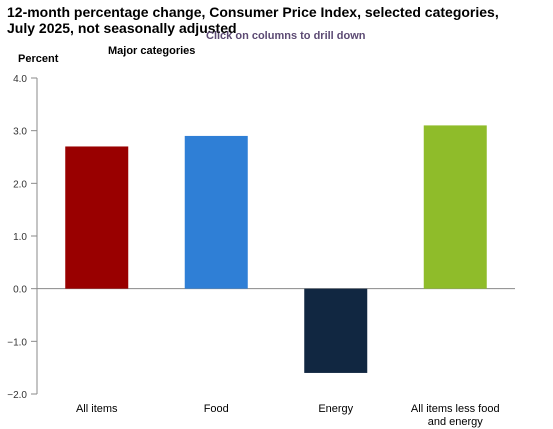 Image resolution: width=553 pixels, height=429 pixels. What do you see at coordinates (38, 59) in the screenshot?
I see `y-axis-label: Percent` at bounding box center [38, 59].